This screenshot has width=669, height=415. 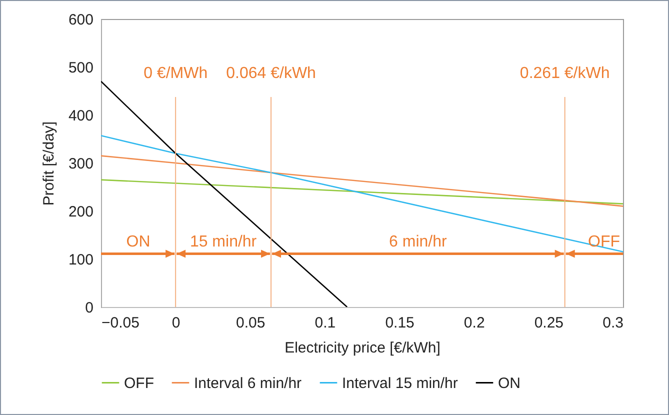 What do you see at coordinates (613, 323) in the screenshot?
I see `x-tick-label: 0.3` at bounding box center [613, 323].